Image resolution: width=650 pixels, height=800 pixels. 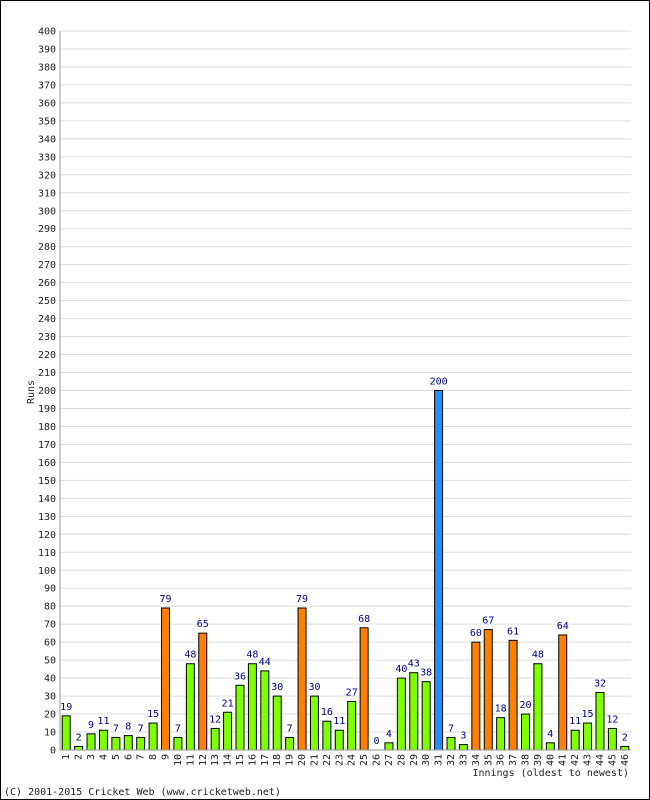 I want to click on x-tick-label: 27, so click(x=389, y=760).